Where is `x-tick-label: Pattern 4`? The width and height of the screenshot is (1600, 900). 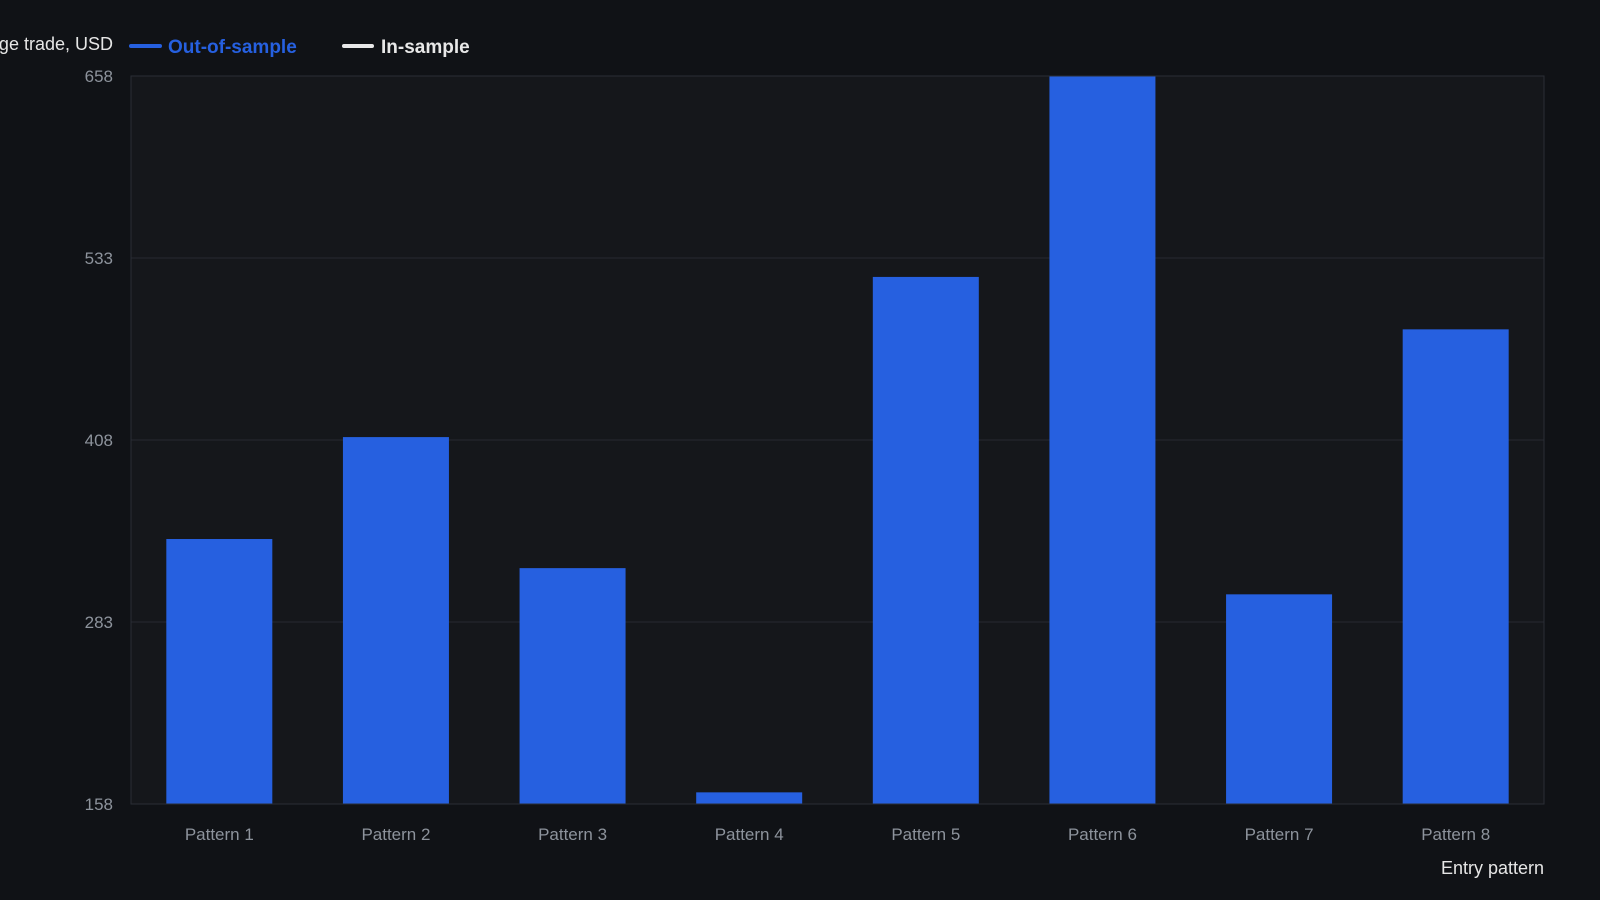
x-tick-label: Pattern 4 is located at coordinates (749, 834).